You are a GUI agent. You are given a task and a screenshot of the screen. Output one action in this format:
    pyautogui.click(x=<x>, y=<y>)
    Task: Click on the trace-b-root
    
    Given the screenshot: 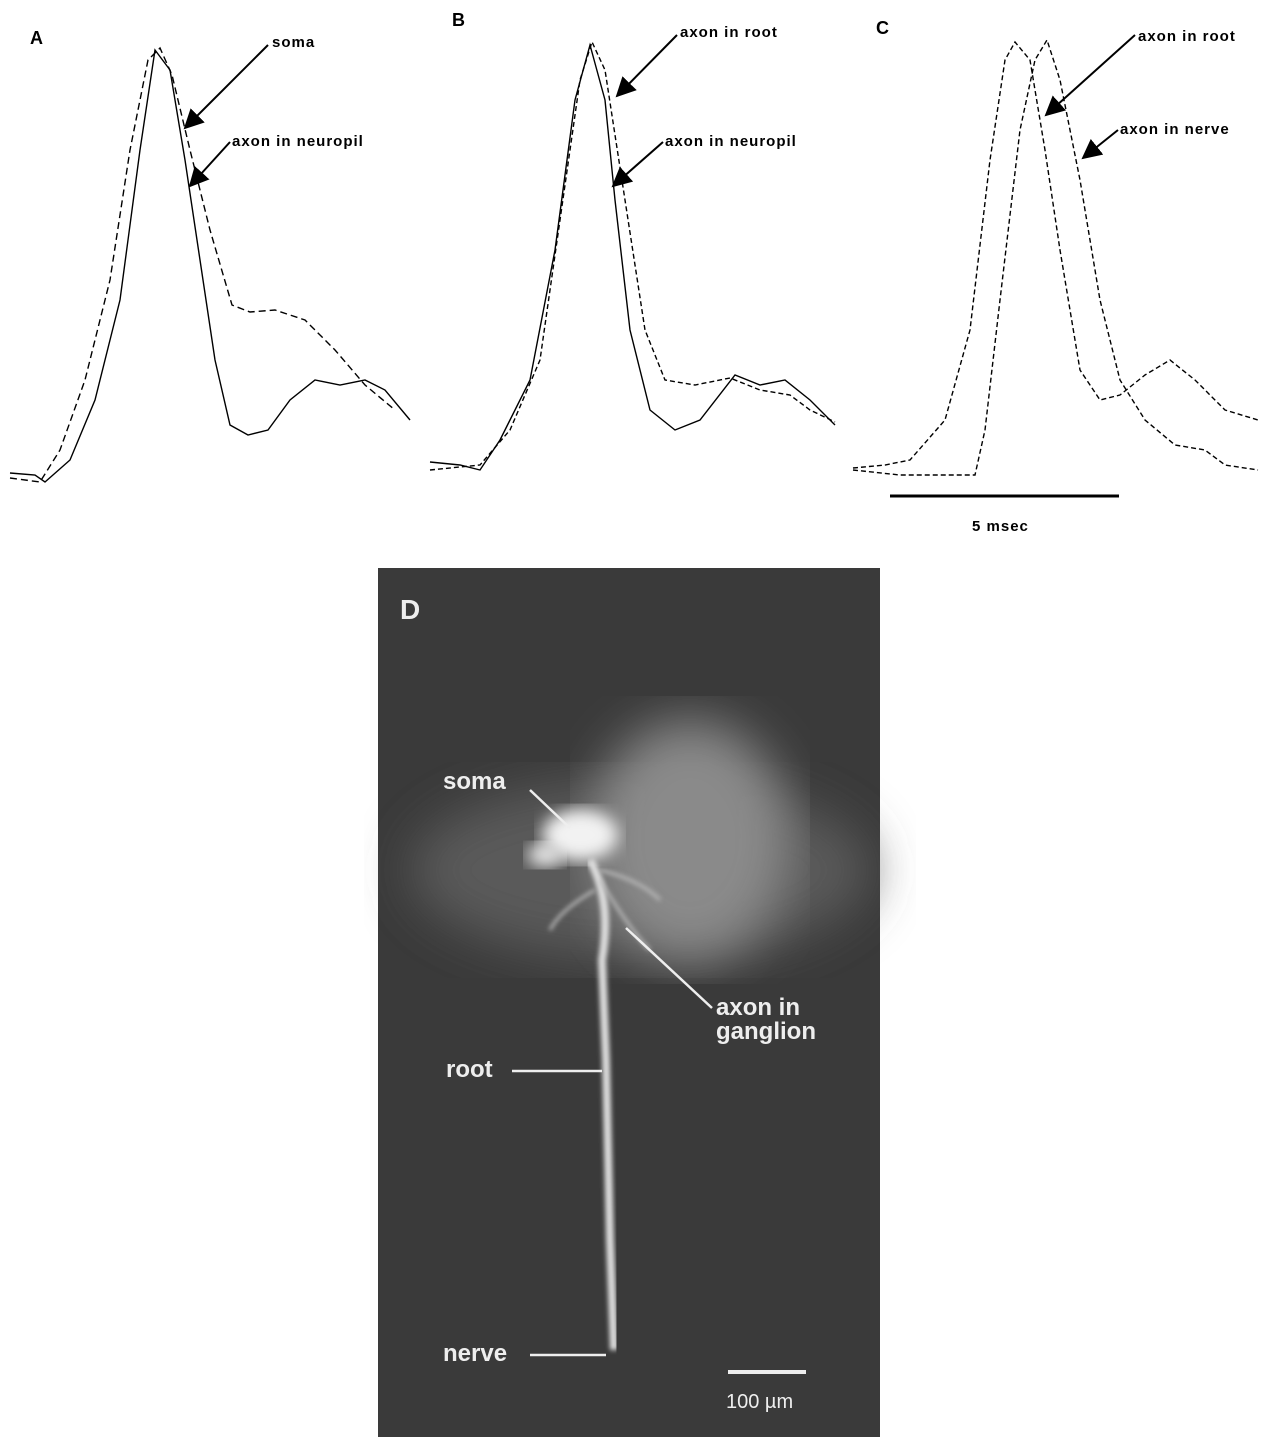 What is the action you would take?
    pyautogui.click(x=632, y=255)
    